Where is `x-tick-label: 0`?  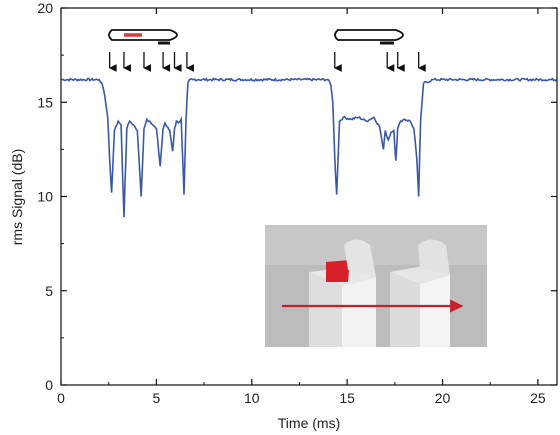 x-tick-label: 0 is located at coordinates (61, 398).